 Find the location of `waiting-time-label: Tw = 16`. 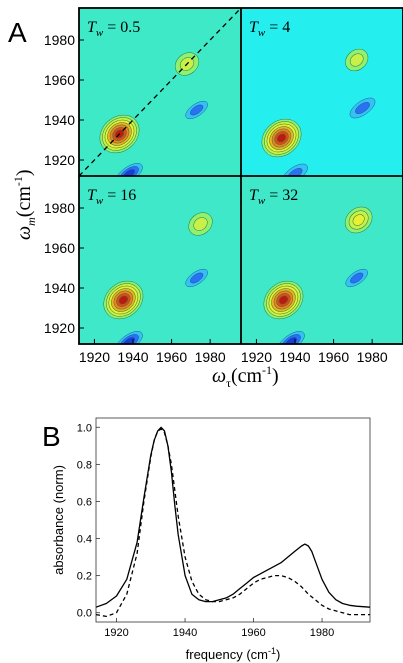

waiting-time-label: Tw = 16 is located at coordinates (111, 197).